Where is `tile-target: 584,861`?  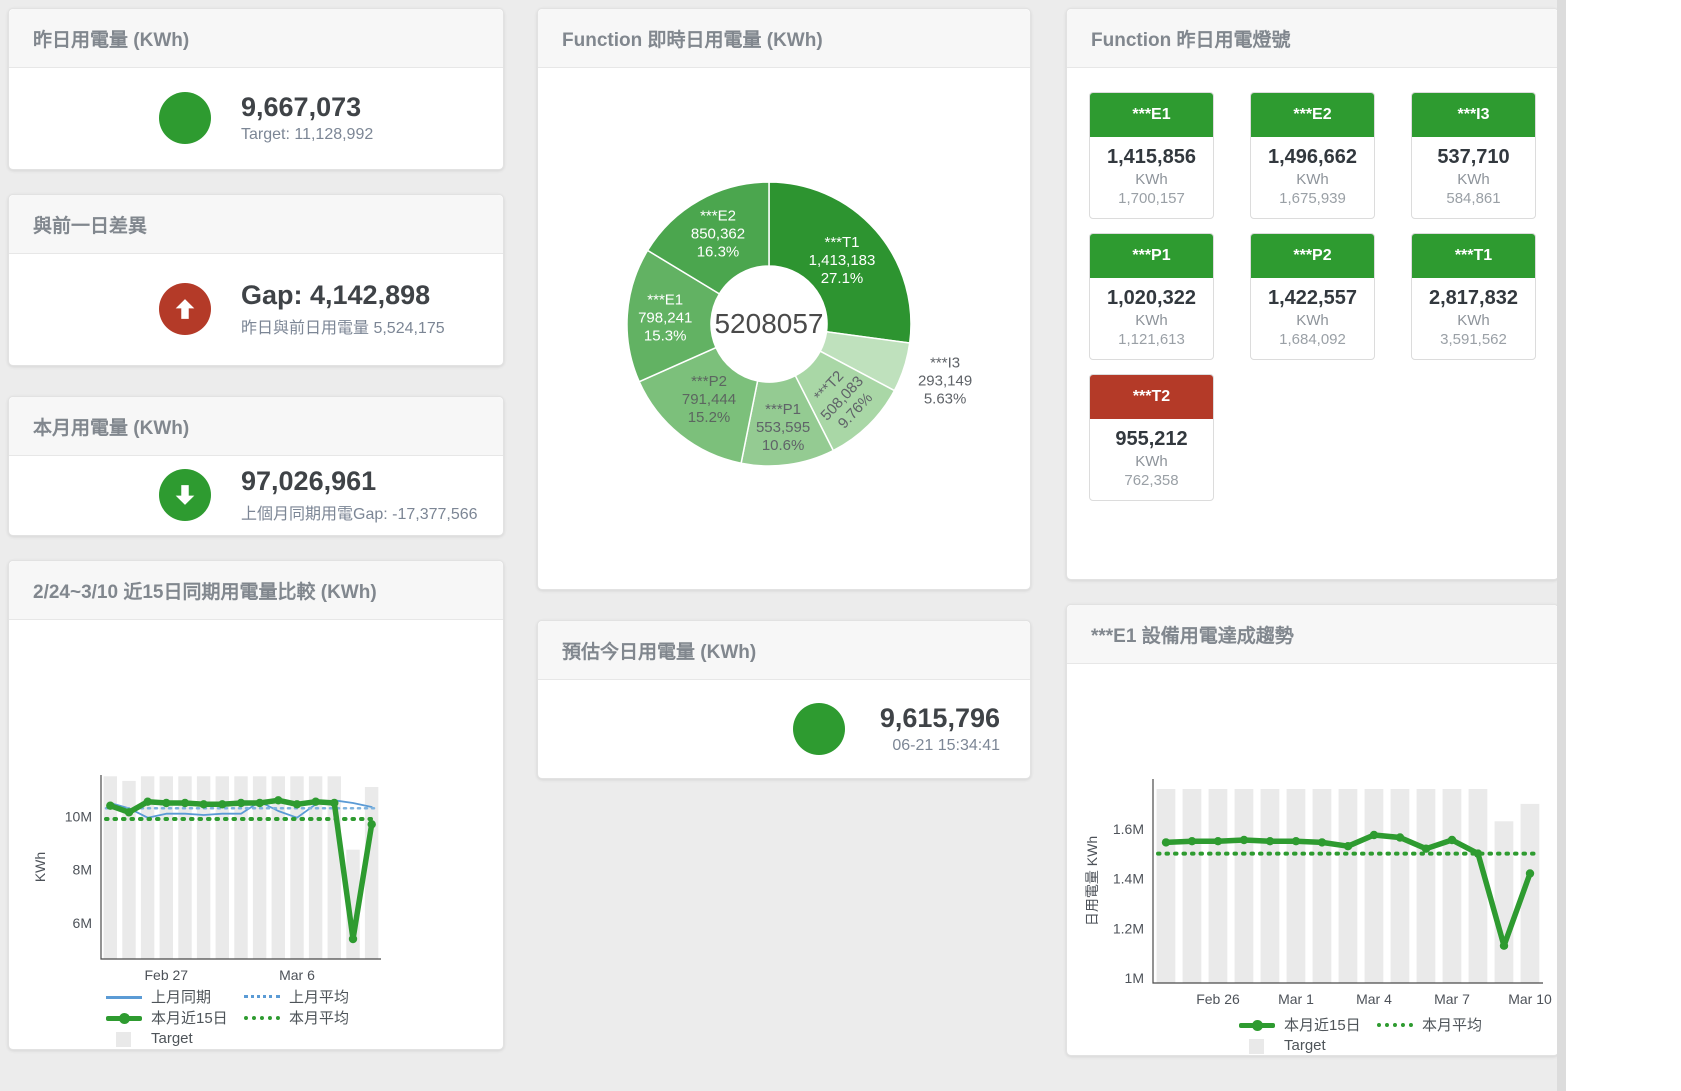 tile-target: 584,861 is located at coordinates (1473, 198).